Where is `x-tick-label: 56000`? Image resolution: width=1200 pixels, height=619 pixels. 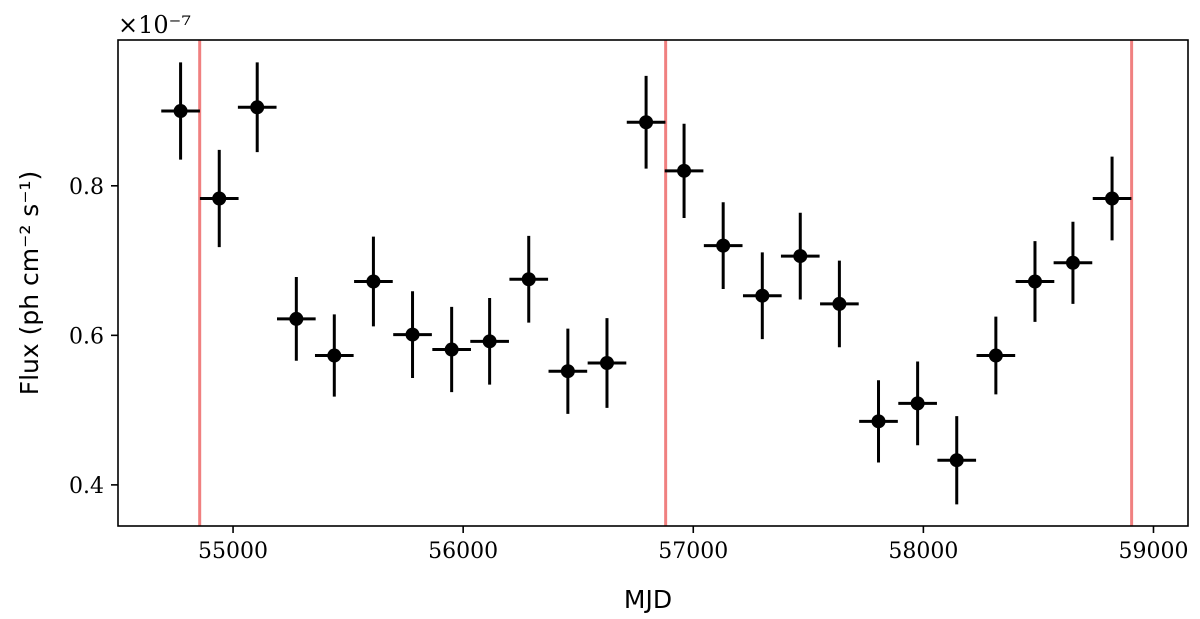 x-tick-label: 56000 is located at coordinates (463, 551).